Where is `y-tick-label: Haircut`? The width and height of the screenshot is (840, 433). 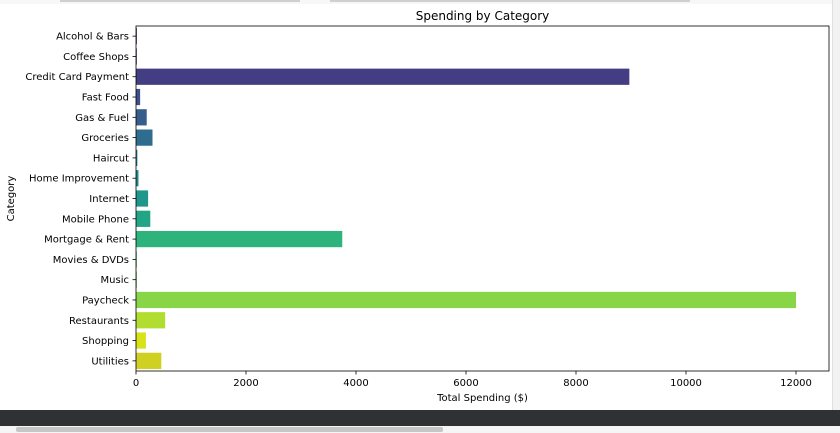
y-tick-label: Haircut is located at coordinates (111, 158).